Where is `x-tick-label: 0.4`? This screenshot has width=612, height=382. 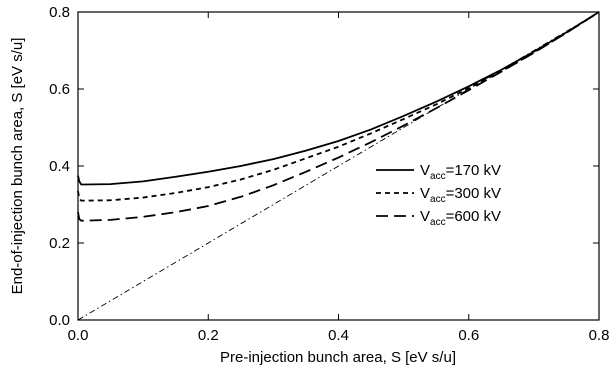
x-tick-label: 0.4 is located at coordinates (338, 335).